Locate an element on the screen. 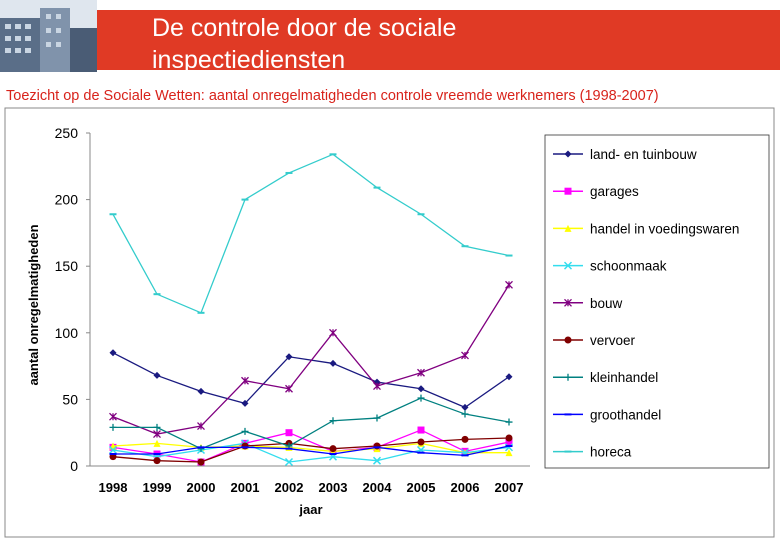  y-axis-label: aantal onregelmatigheden is located at coordinates (33, 304).